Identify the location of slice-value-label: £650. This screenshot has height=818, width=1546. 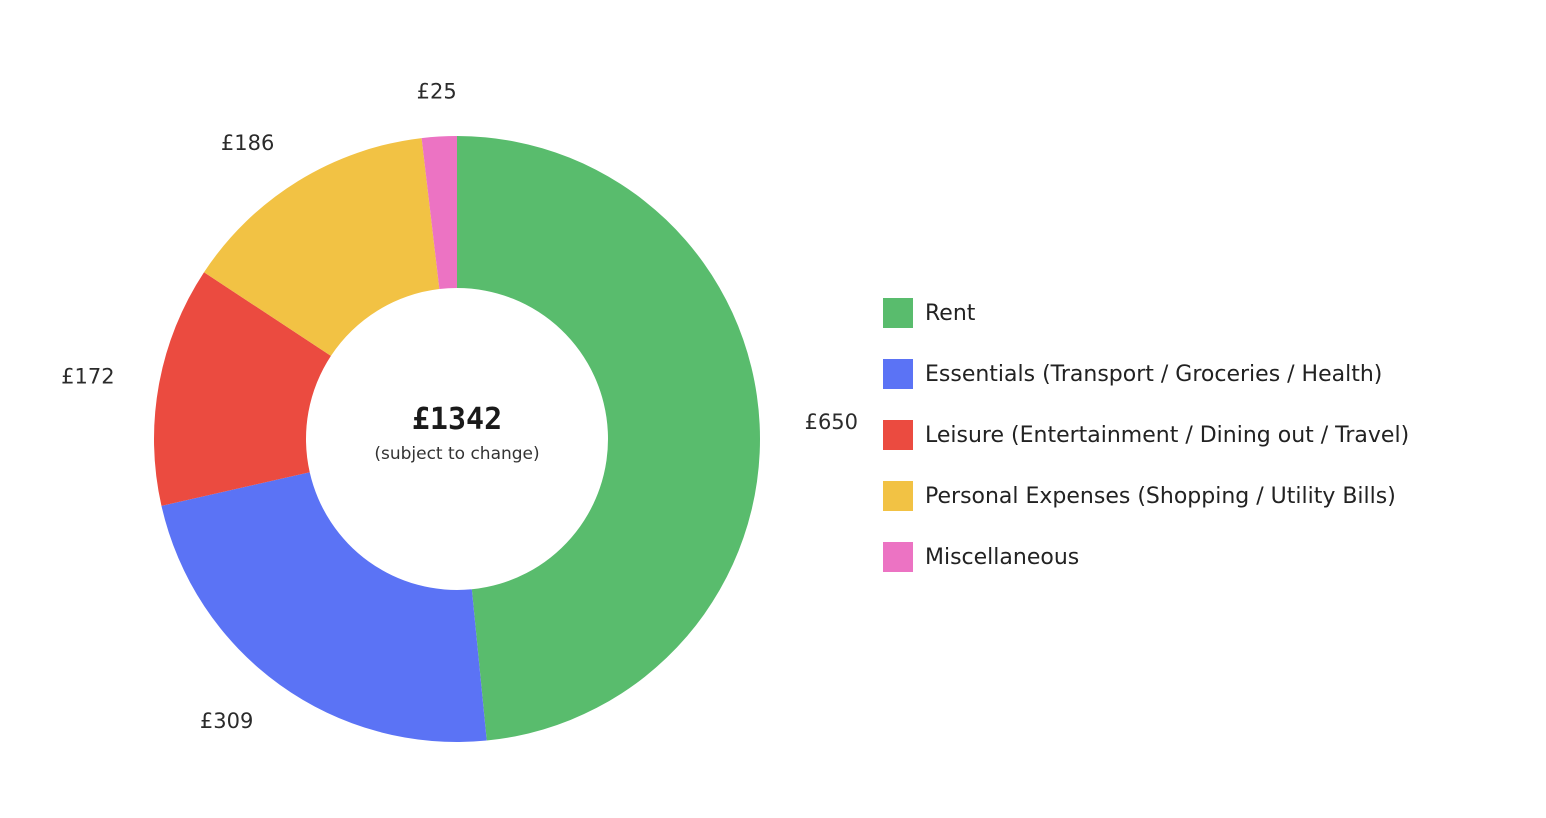
(831, 422).